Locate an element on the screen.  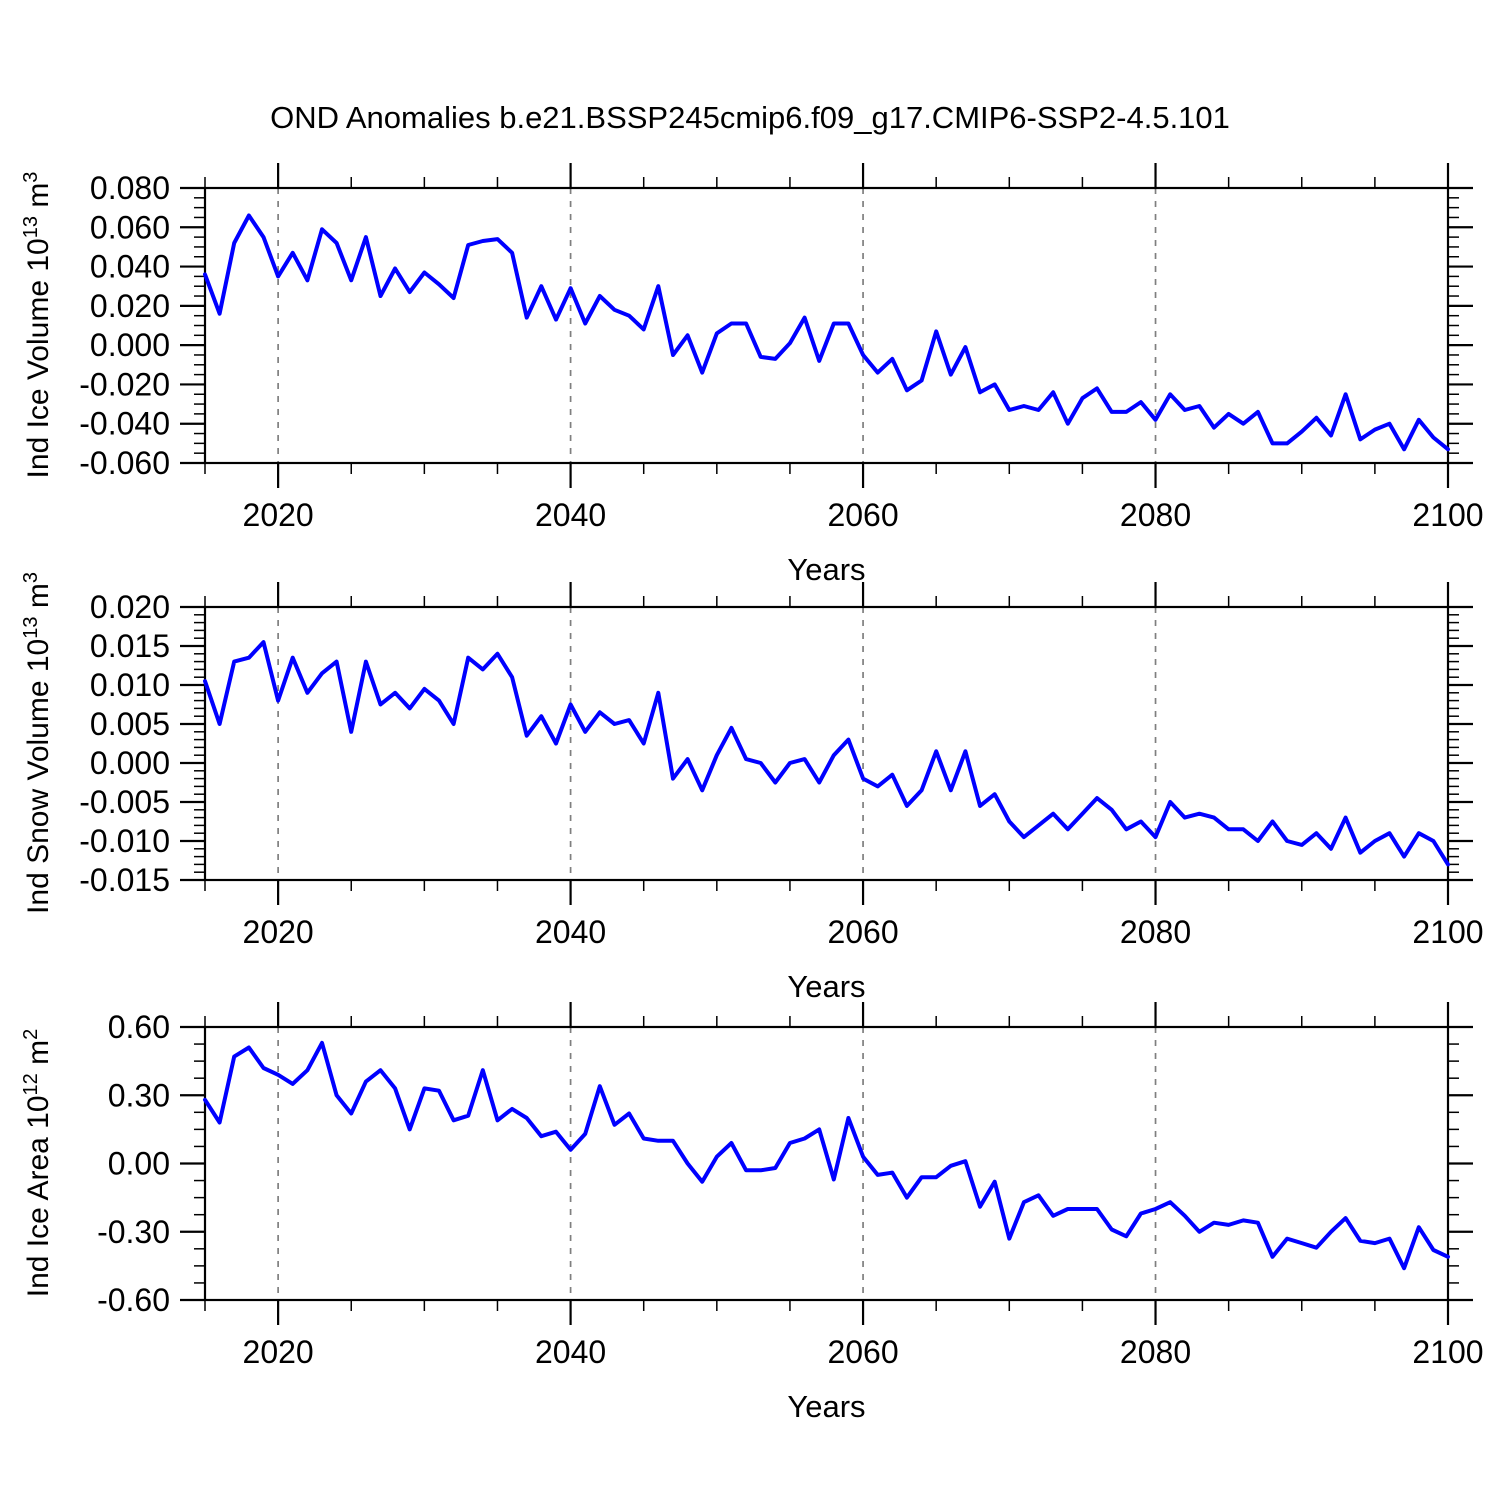
y-tick-label: 0.00 is located at coordinates (139, 1164).